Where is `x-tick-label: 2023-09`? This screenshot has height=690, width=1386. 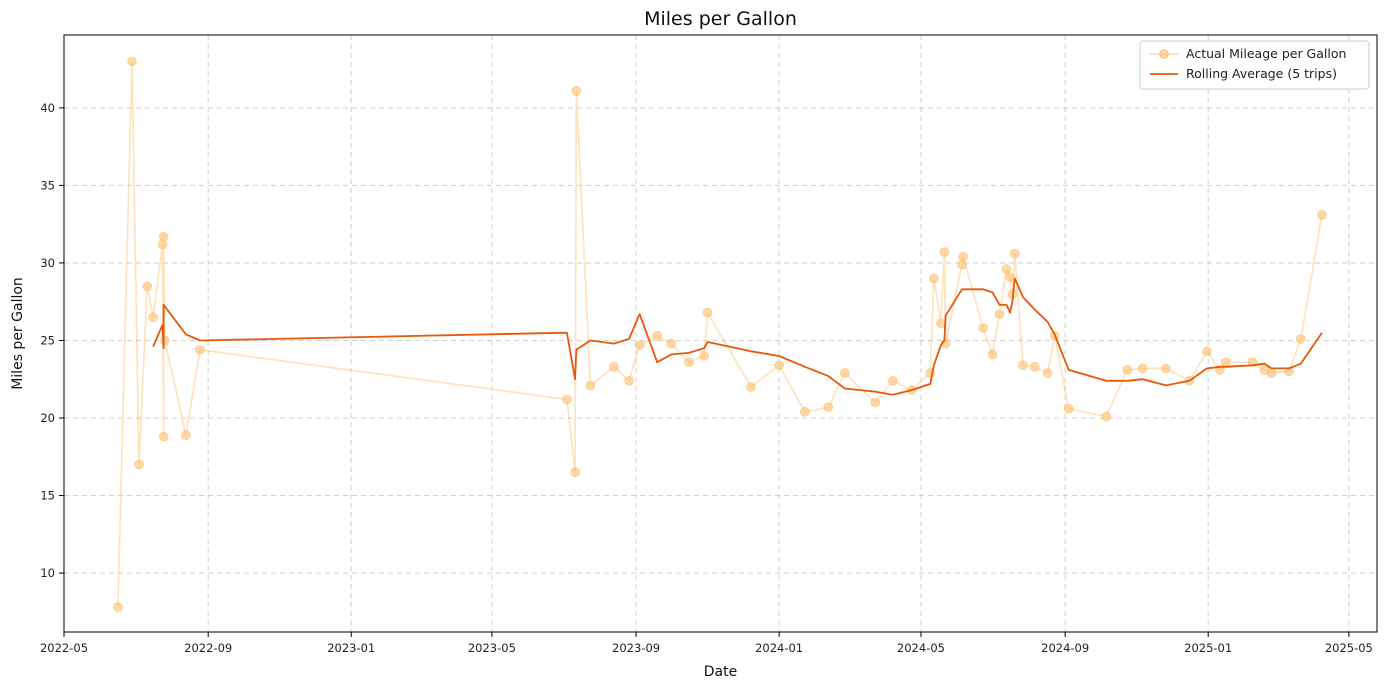
x-tick-label: 2023-09 is located at coordinates (636, 648).